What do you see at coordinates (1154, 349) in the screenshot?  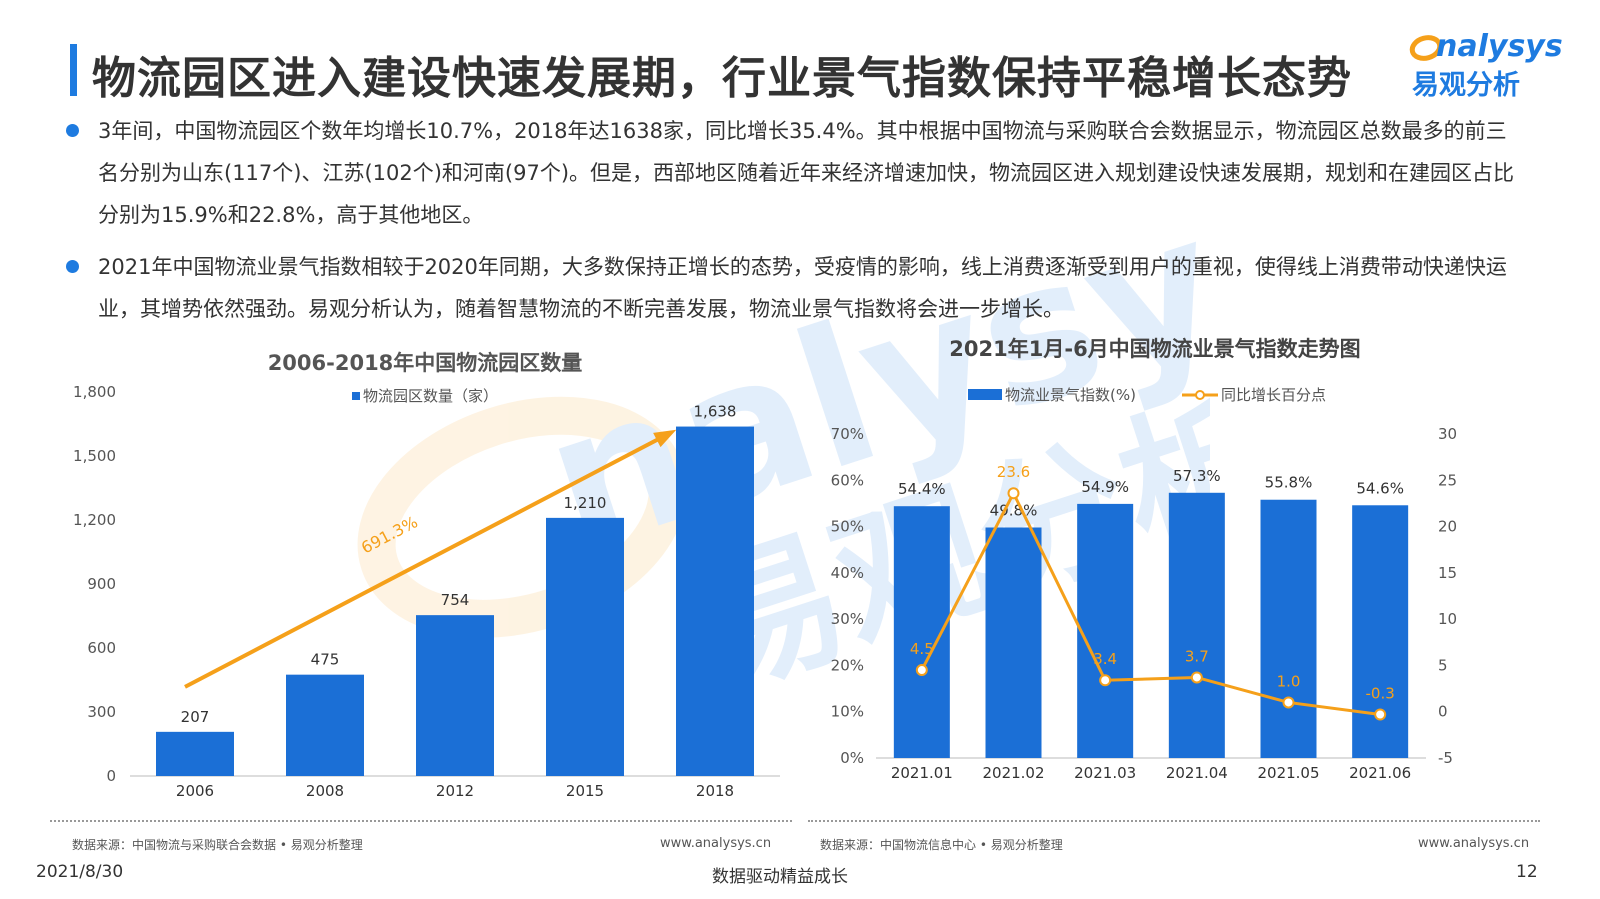 I see `chart-title: 2021年1月-6月中国物流业景气指数走势图` at bounding box center [1154, 349].